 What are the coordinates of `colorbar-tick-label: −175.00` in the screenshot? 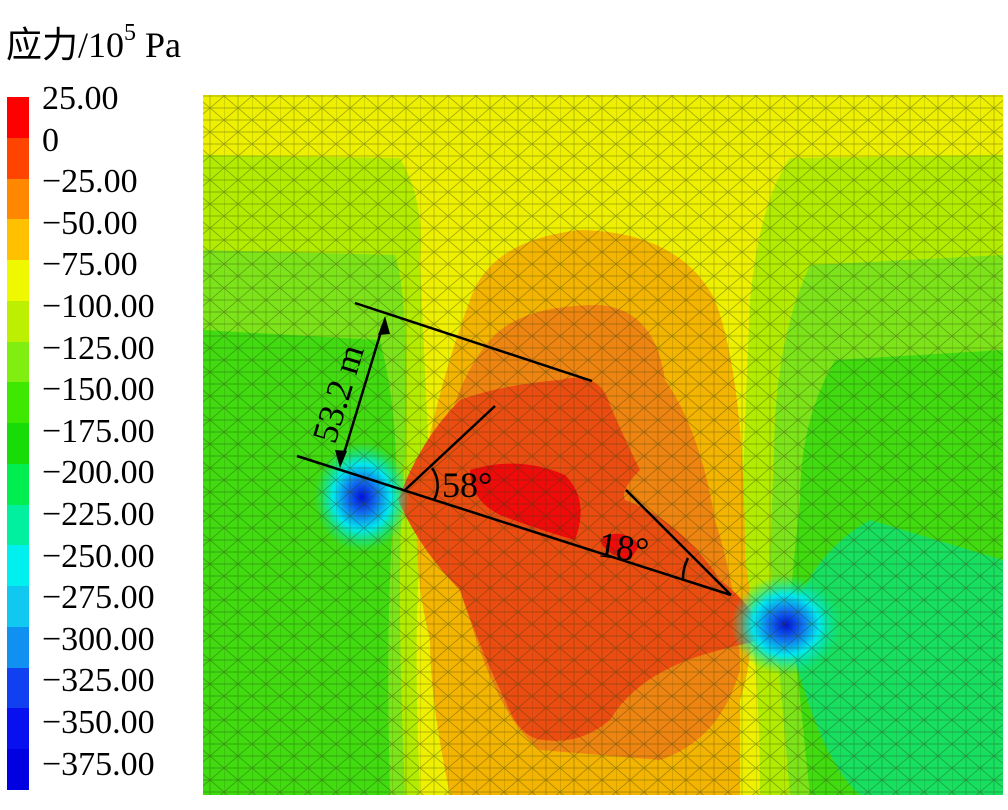 It's located at (98, 431).